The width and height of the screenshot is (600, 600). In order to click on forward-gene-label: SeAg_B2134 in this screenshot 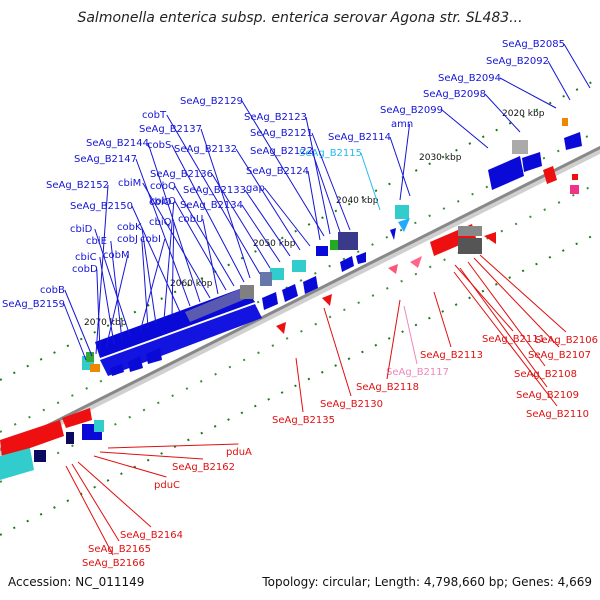, I will do `click(211, 205)`.